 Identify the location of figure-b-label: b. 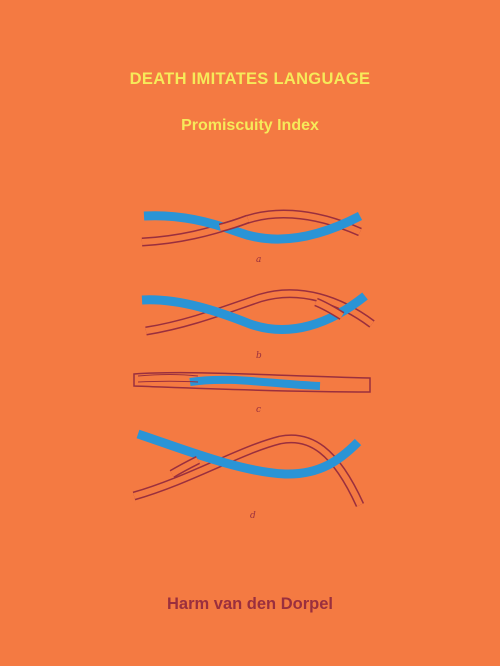
(259, 356).